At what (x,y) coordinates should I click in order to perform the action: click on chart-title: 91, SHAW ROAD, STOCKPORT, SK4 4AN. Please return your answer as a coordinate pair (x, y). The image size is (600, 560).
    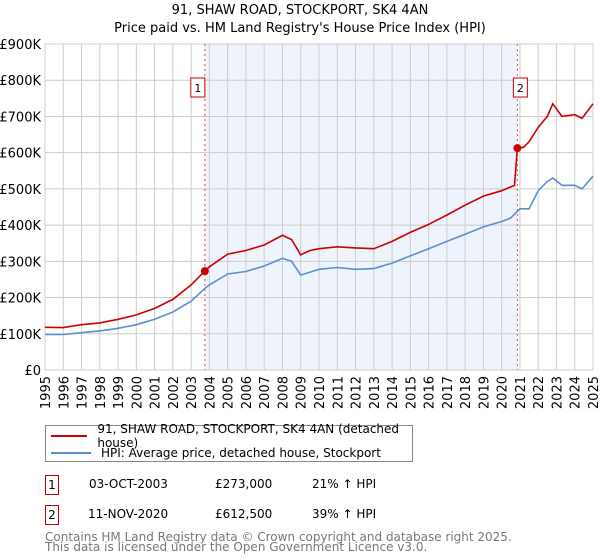
    Looking at the image, I should click on (300, 10).